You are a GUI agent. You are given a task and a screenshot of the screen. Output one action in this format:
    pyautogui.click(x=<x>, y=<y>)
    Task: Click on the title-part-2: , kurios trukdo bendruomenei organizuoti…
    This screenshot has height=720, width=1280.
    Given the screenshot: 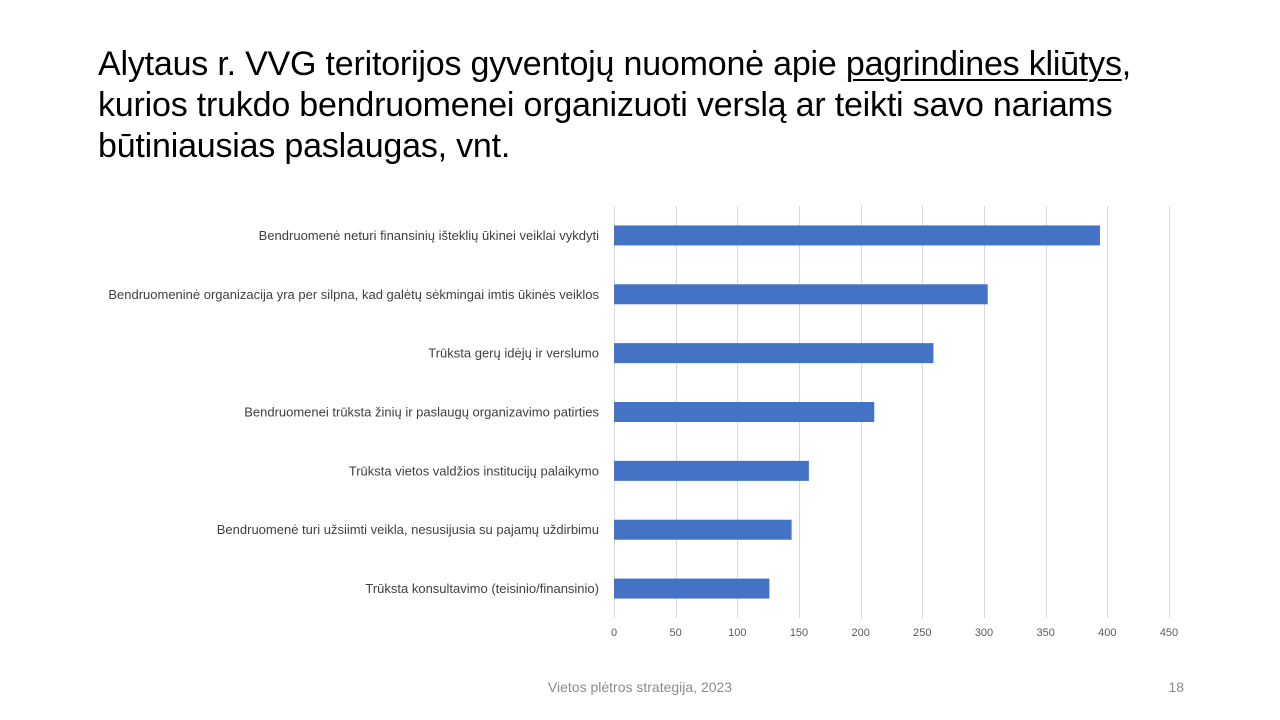 What is the action you would take?
    pyautogui.click(x=615, y=105)
    